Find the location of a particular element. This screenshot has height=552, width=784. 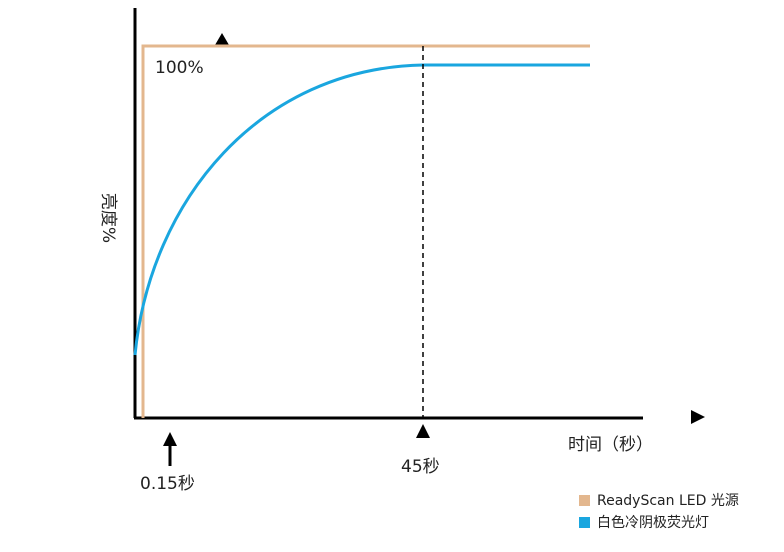

legend-label: ReadyScan LED 光源 is located at coordinates (668, 501).